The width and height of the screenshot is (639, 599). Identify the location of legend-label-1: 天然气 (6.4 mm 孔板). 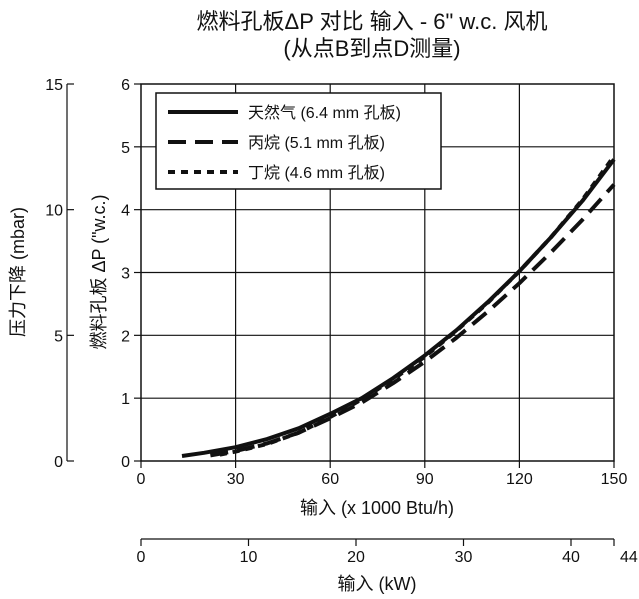
(324, 113).